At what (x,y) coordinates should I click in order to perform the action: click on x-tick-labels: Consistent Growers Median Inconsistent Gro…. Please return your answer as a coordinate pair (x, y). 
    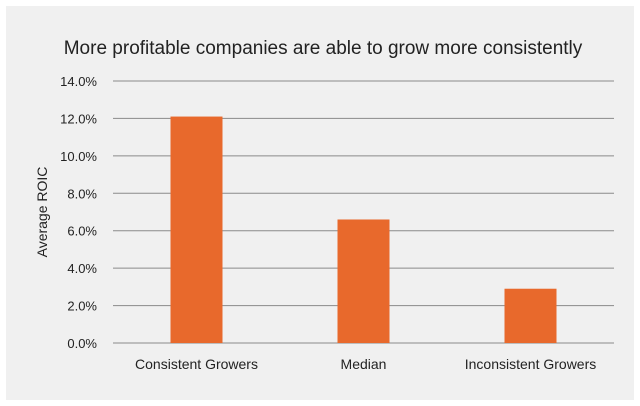
    Looking at the image, I should click on (365, 364).